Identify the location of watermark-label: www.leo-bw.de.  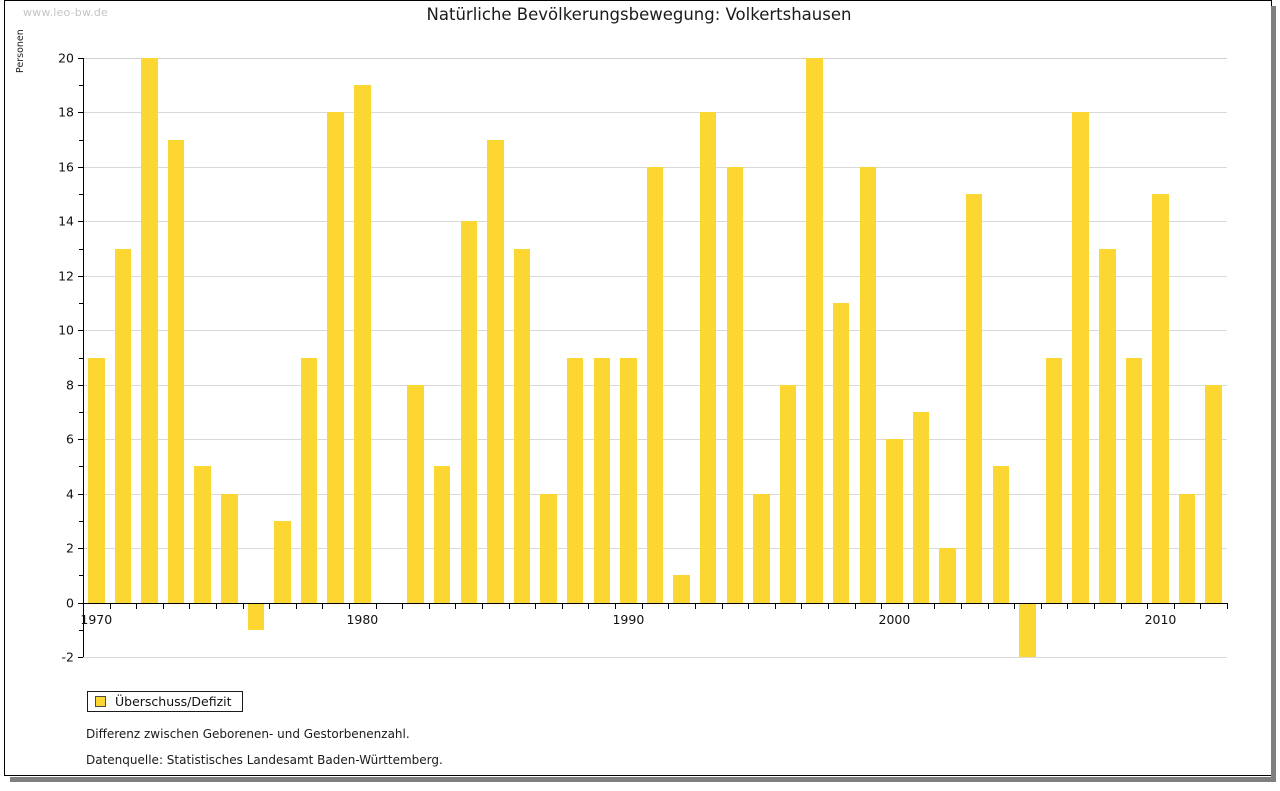
(66, 12).